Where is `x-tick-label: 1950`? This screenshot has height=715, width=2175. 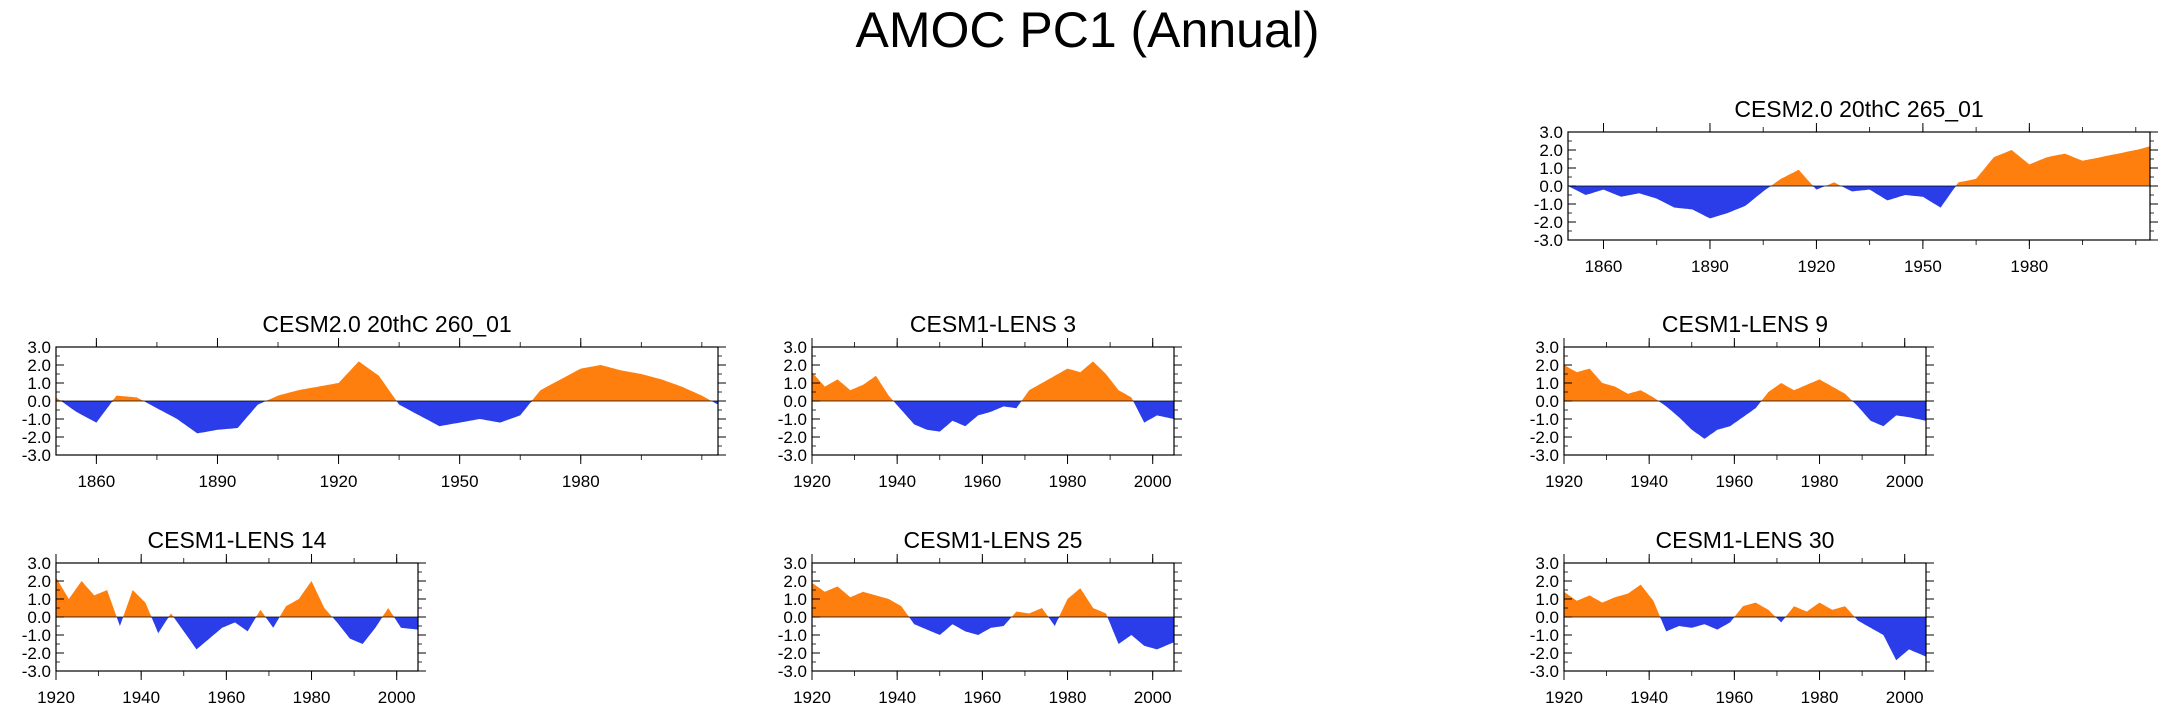
x-tick-label: 1950 is located at coordinates (460, 481).